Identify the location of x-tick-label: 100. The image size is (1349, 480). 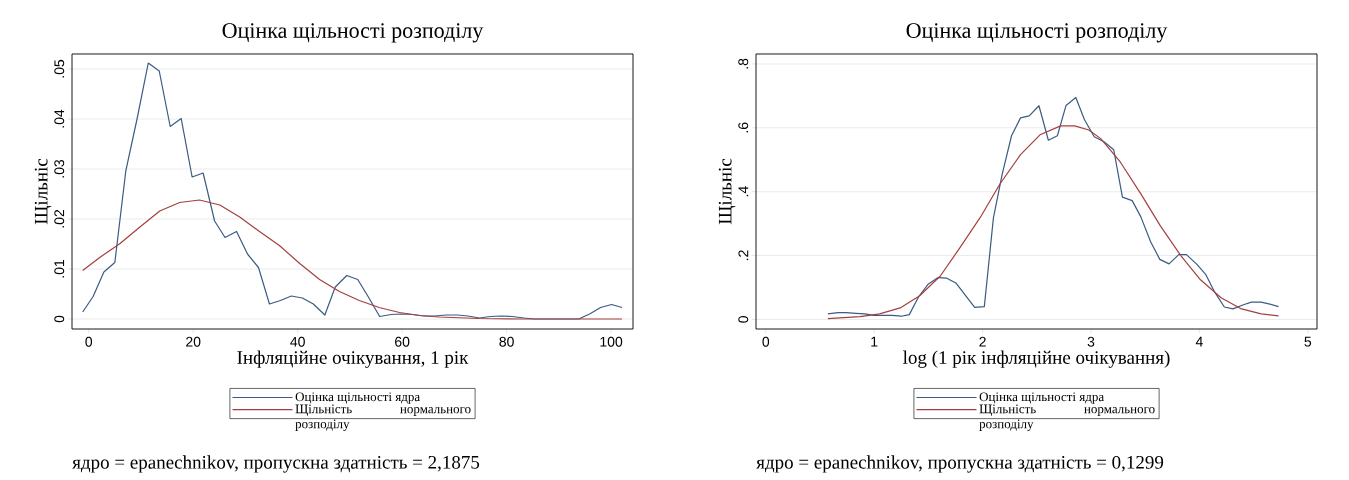
(611, 341).